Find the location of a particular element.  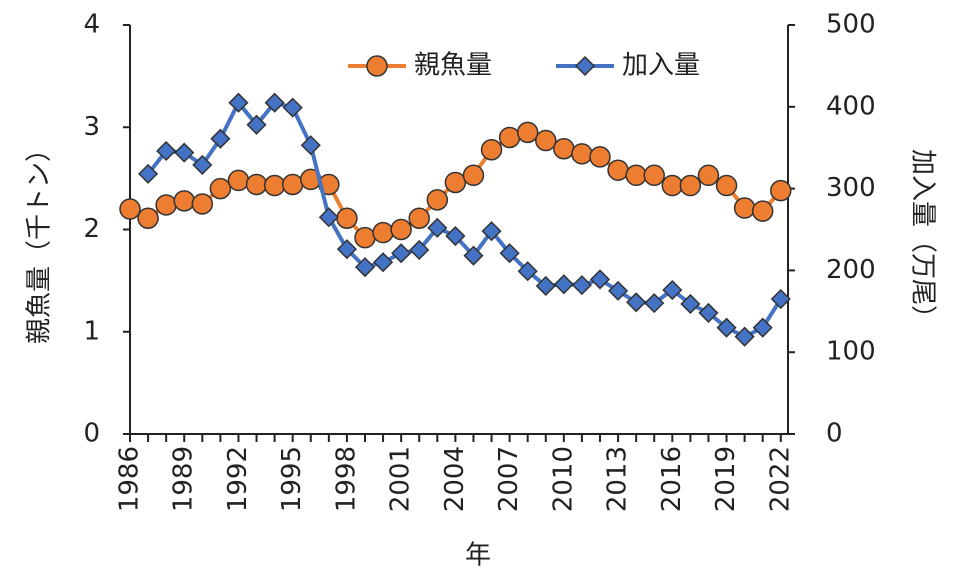

y-tick-label: 3 is located at coordinates (91, 127).